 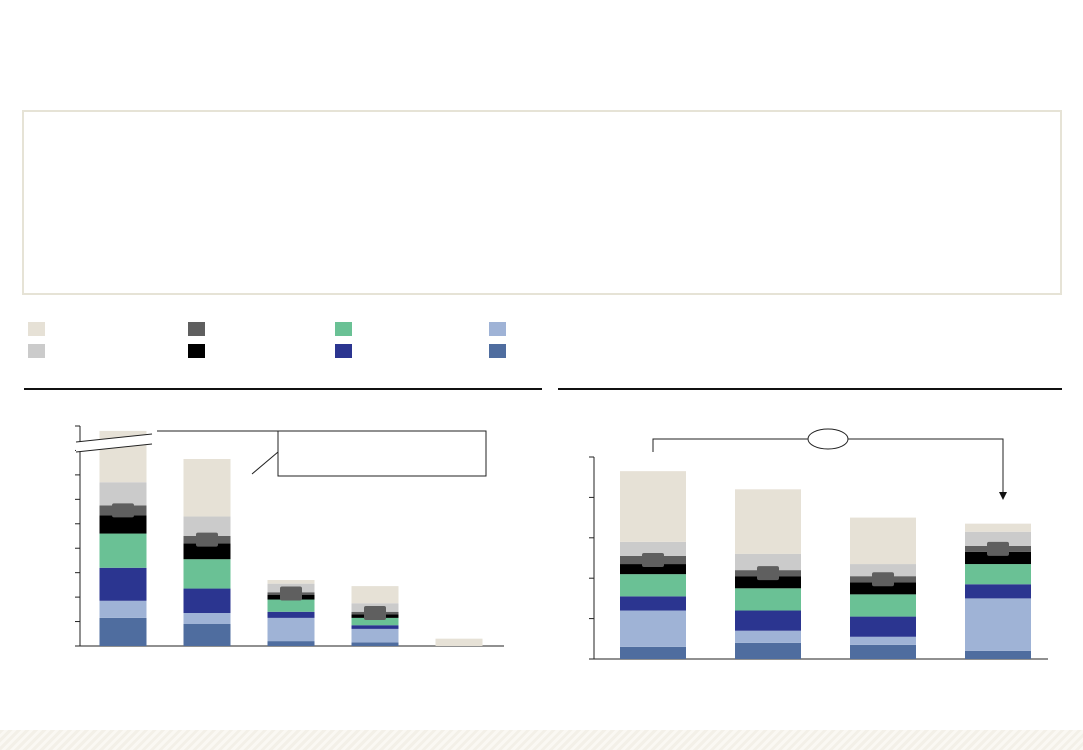 What do you see at coordinates (308, 341) in the screenshot?
I see `chart-legend` at bounding box center [308, 341].